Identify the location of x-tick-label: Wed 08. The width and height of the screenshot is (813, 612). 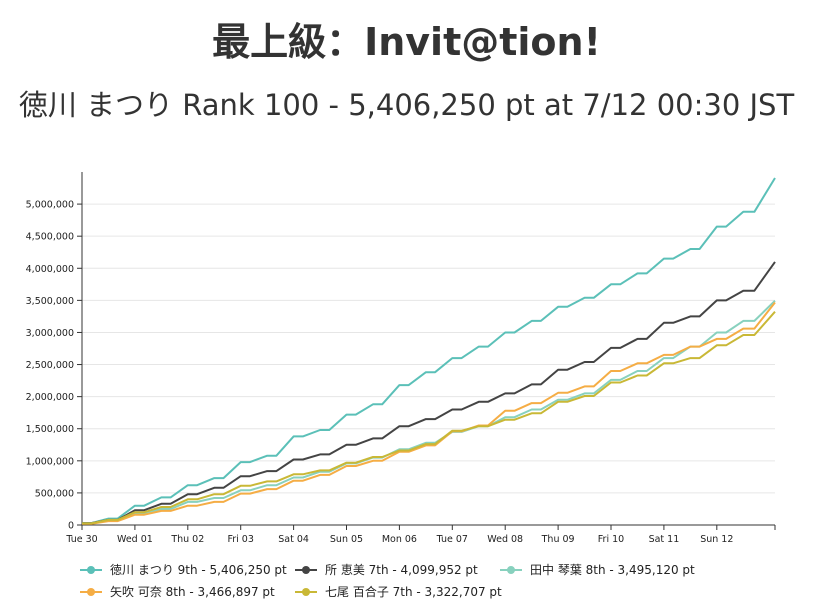
(505, 539).